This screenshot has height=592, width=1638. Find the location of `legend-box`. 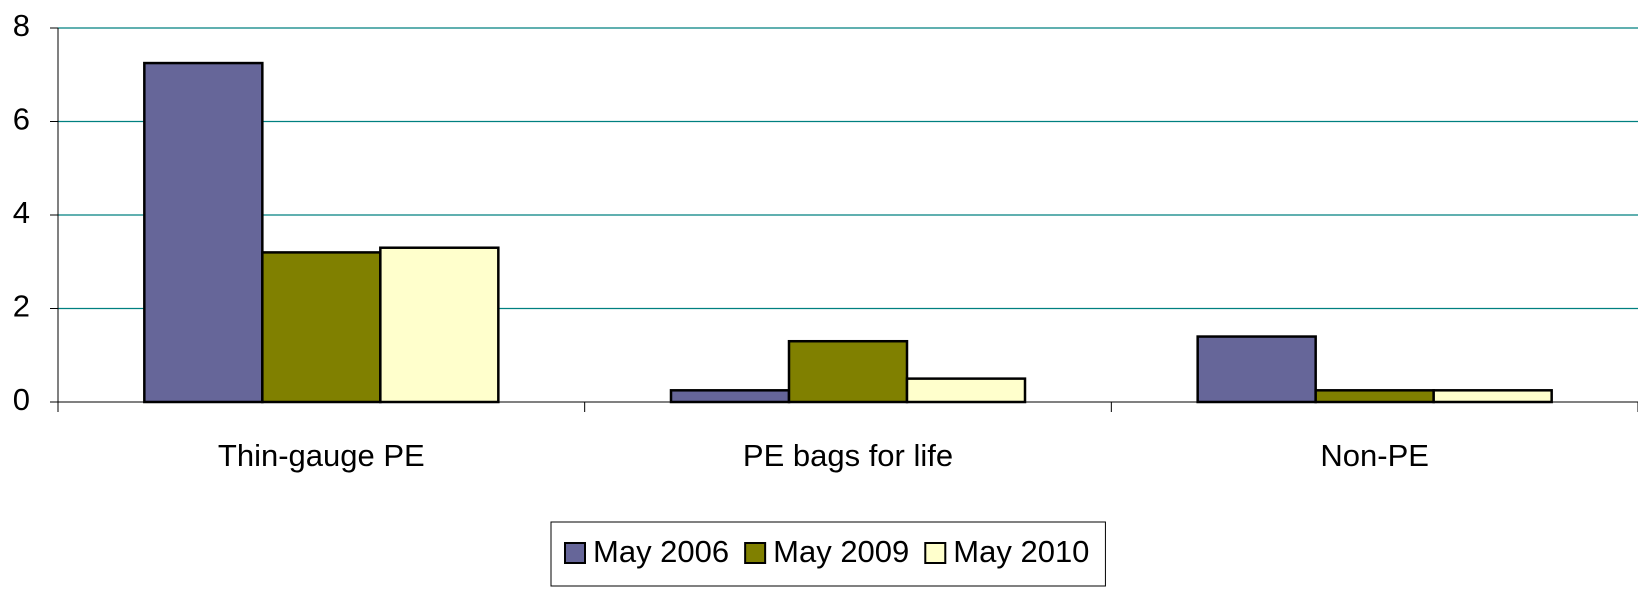

legend-box is located at coordinates (828, 554).